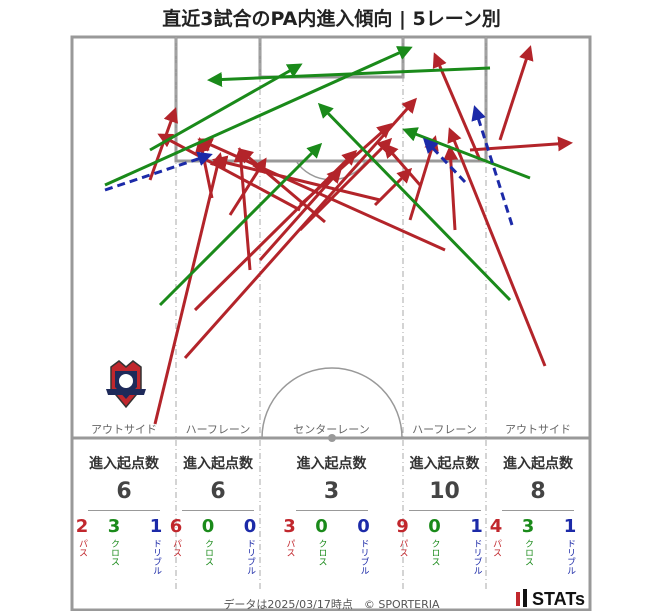  I want to click on lane-label: センターレーン, so click(331, 429).